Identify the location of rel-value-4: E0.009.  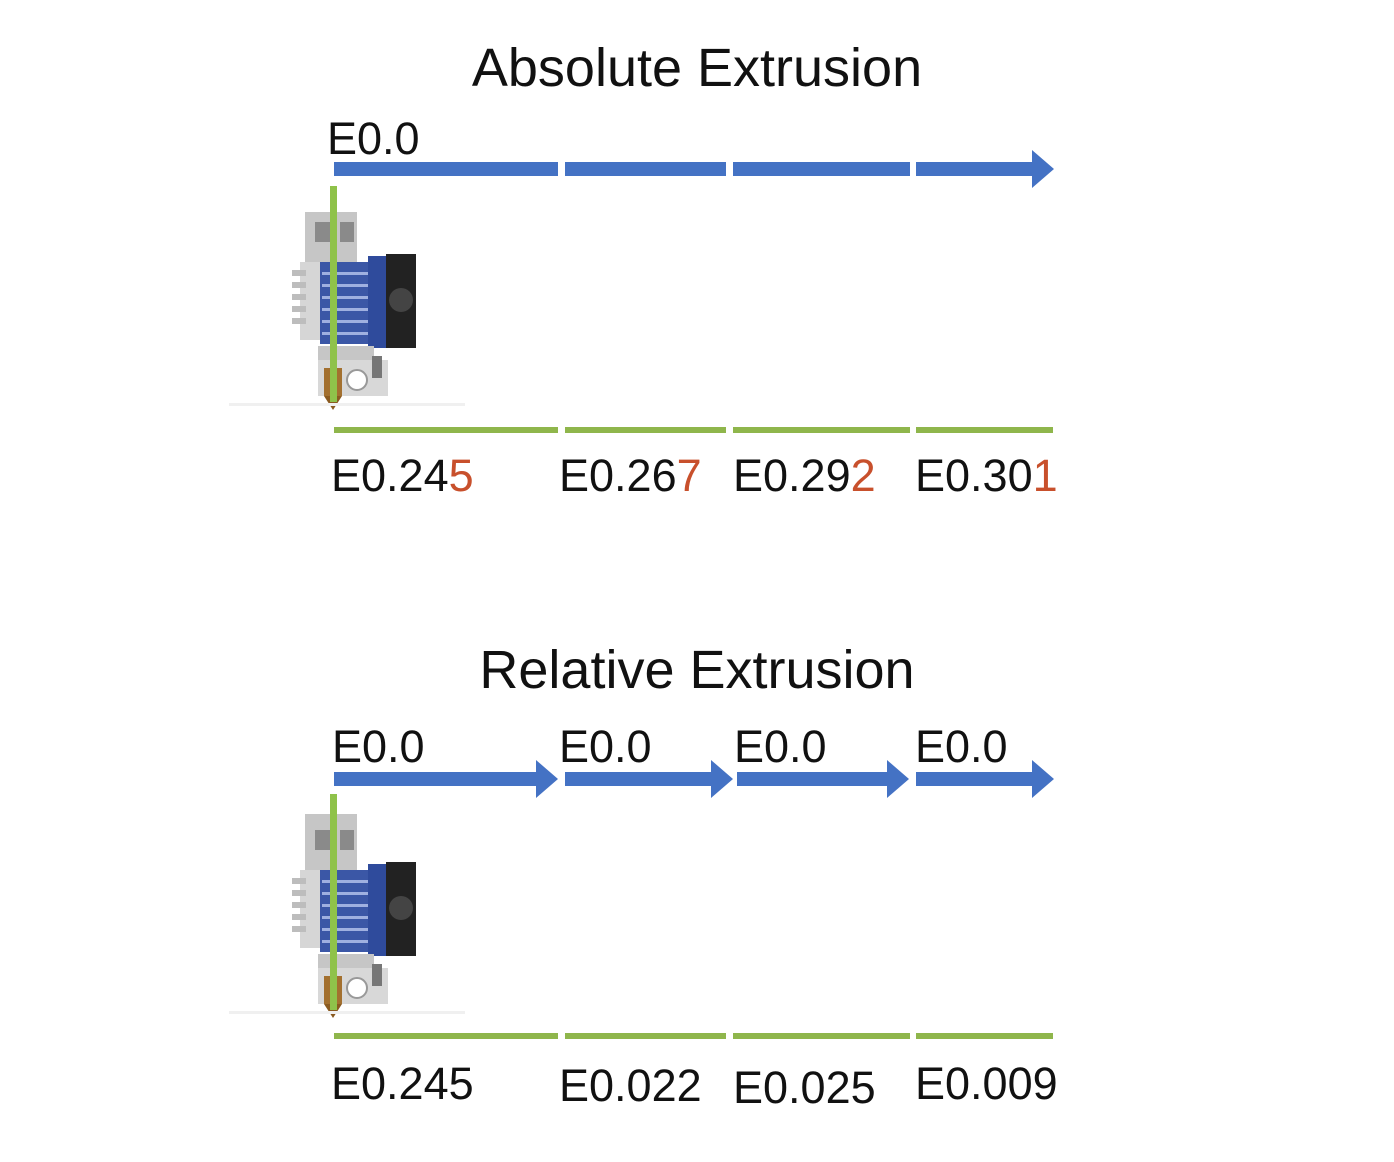
(986, 1083).